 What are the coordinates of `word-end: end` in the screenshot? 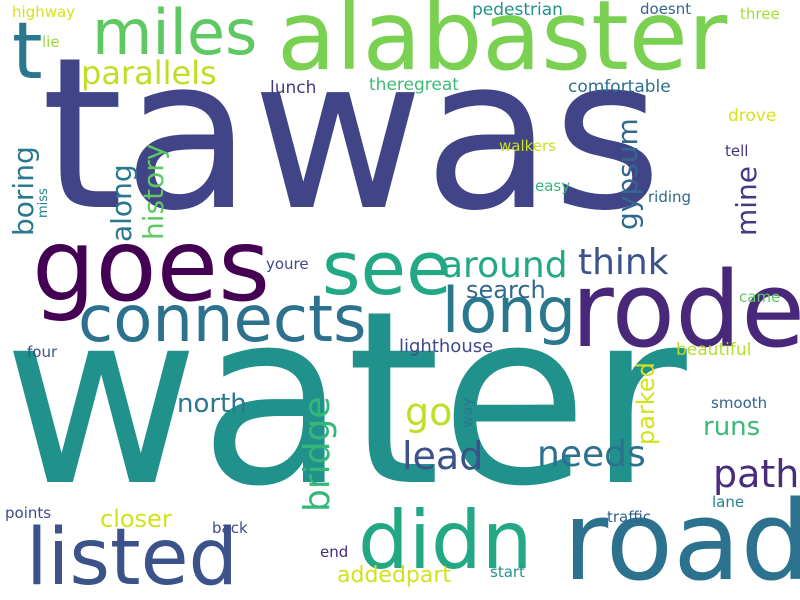 It's located at (334, 552).